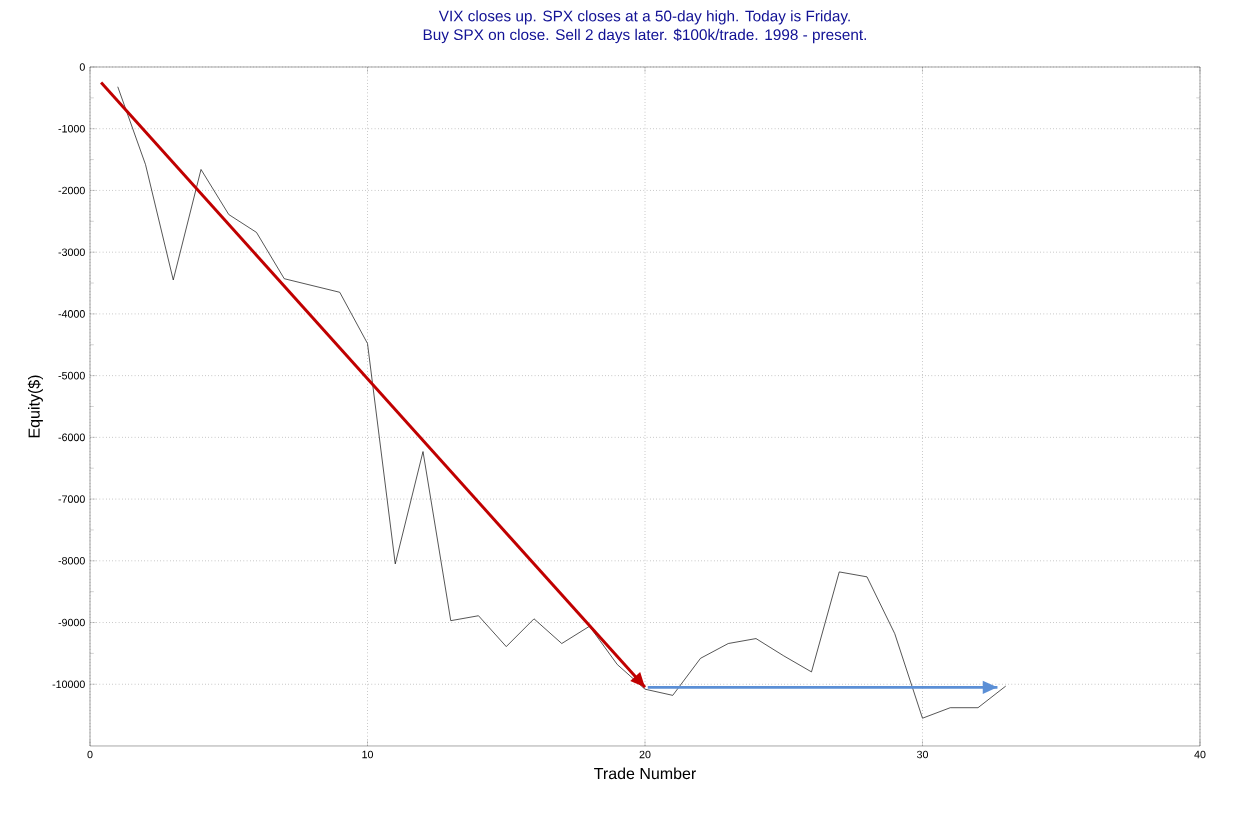 Image resolution: width=1247 pixels, height=824 pixels. What do you see at coordinates (645, 773) in the screenshot?
I see `x-axis-title: Trade Number` at bounding box center [645, 773].